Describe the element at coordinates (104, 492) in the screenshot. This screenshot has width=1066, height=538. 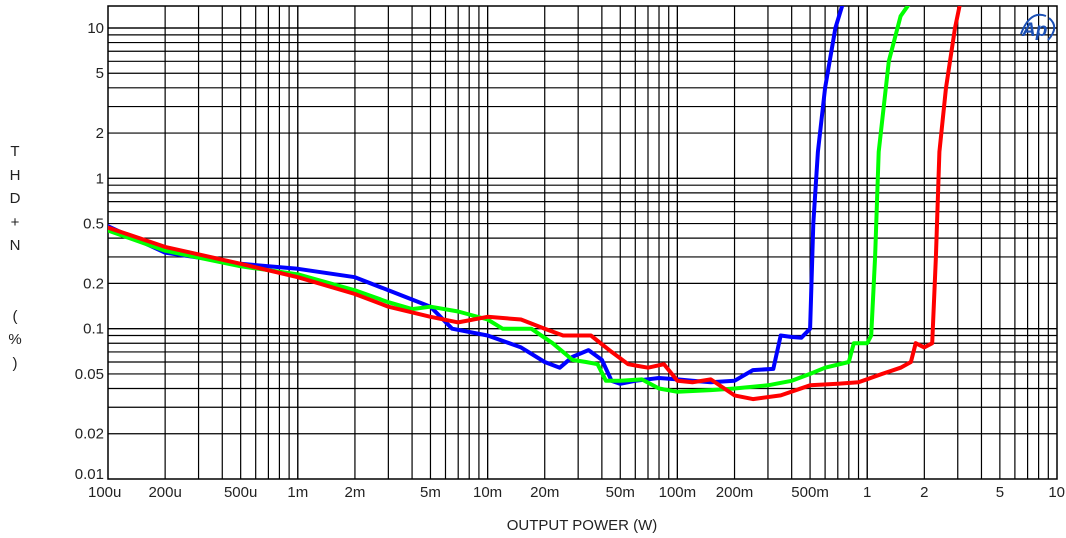
I see `x-tick-label: 100u` at that location.